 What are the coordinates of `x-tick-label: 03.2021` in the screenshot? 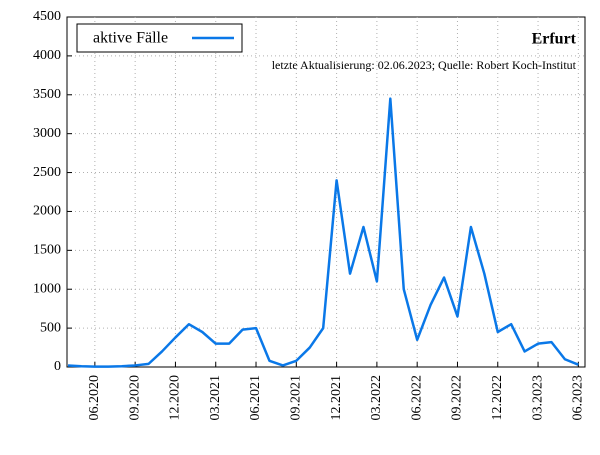 It's located at (215, 398).